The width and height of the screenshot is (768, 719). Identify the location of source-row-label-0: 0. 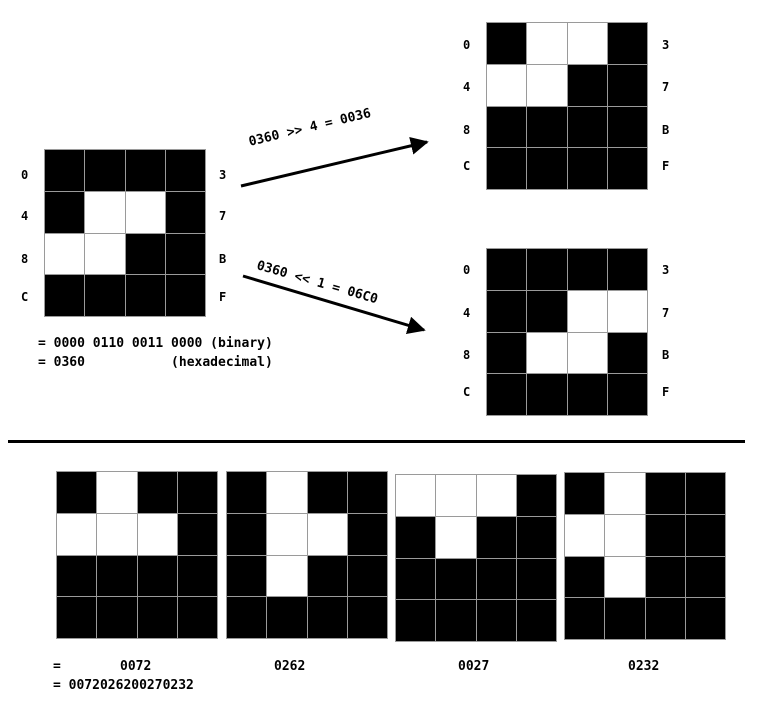
(25, 175).